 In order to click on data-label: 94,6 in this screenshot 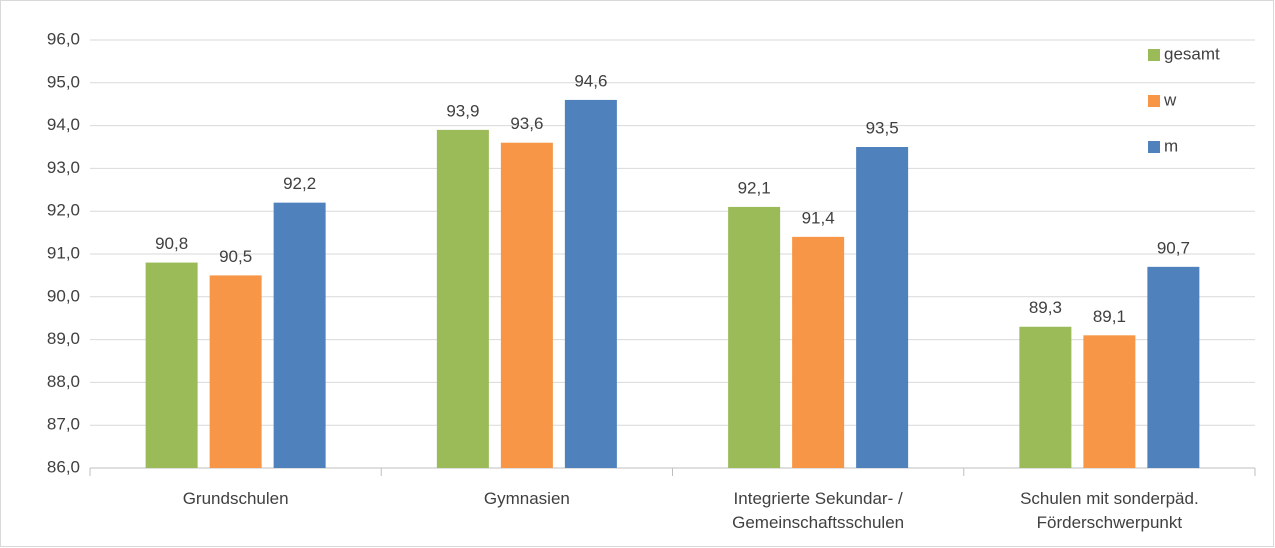, I will do `click(590, 80)`.